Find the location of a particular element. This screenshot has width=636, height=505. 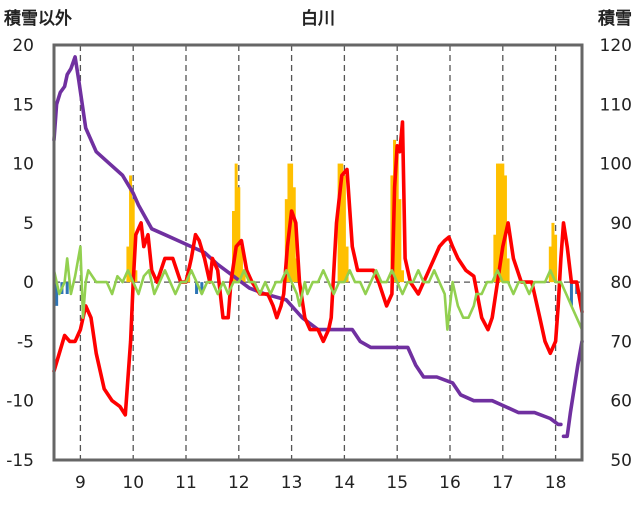

x-tick-label: 15 is located at coordinates (397, 483).